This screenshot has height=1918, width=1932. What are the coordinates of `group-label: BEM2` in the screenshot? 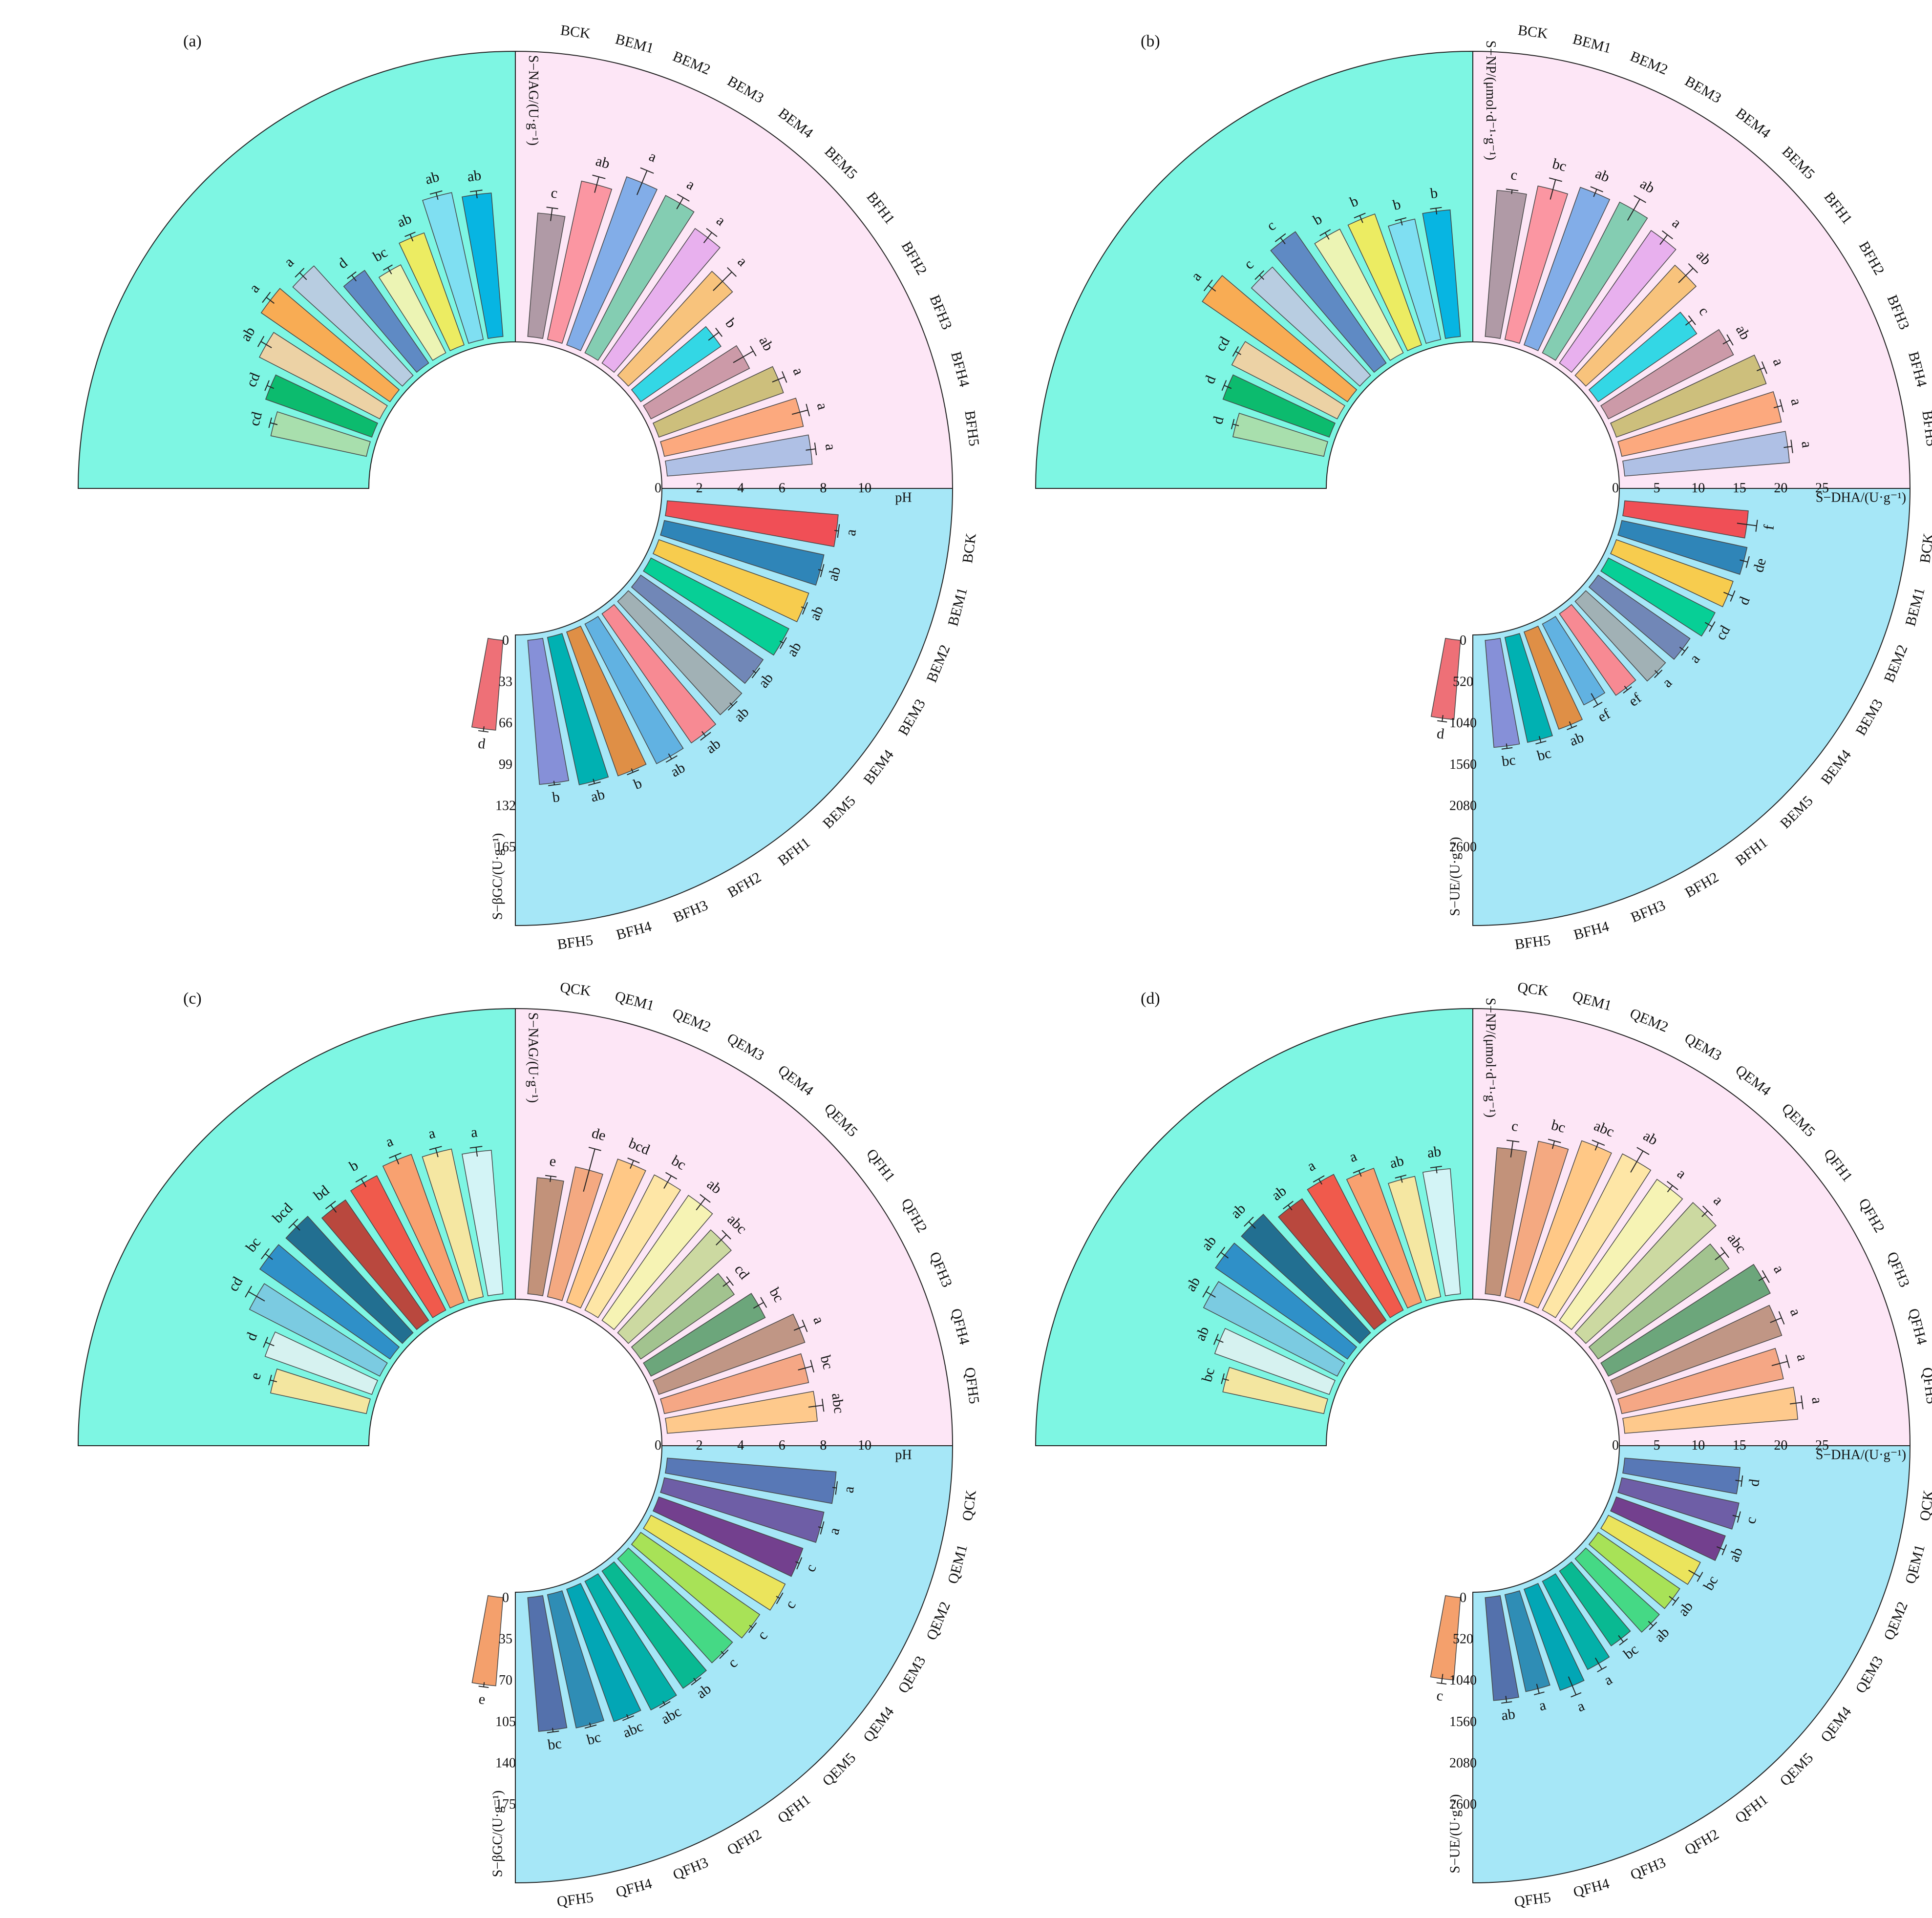 It's located at (1896, 663).